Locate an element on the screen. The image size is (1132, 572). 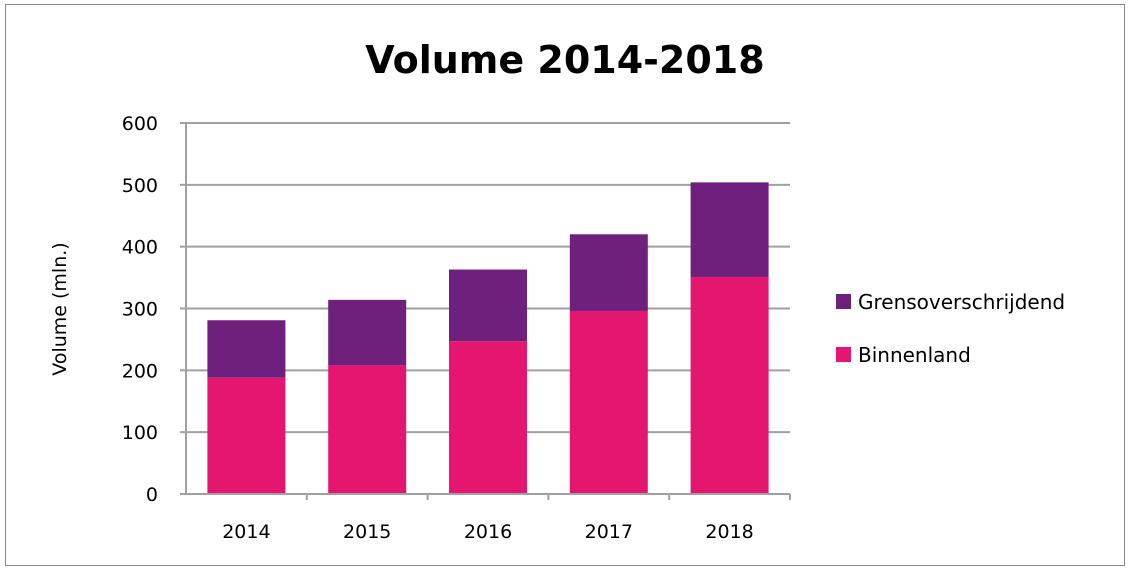
x-tick-label: 2015 is located at coordinates (367, 532).